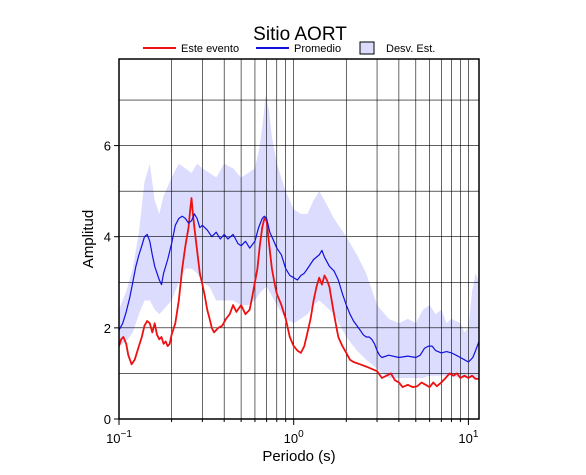 This screenshot has width=586, height=475. Describe the element at coordinates (298, 456) in the screenshot. I see `x-axis-label: Periodo (s)` at that location.